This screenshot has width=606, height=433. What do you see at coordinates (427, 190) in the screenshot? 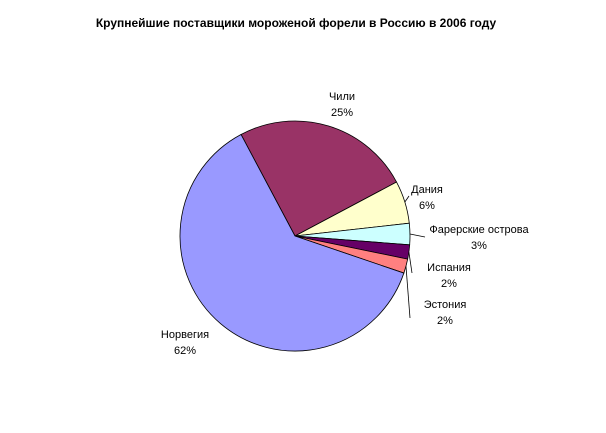
I see `slice-label: Дания` at bounding box center [427, 190].